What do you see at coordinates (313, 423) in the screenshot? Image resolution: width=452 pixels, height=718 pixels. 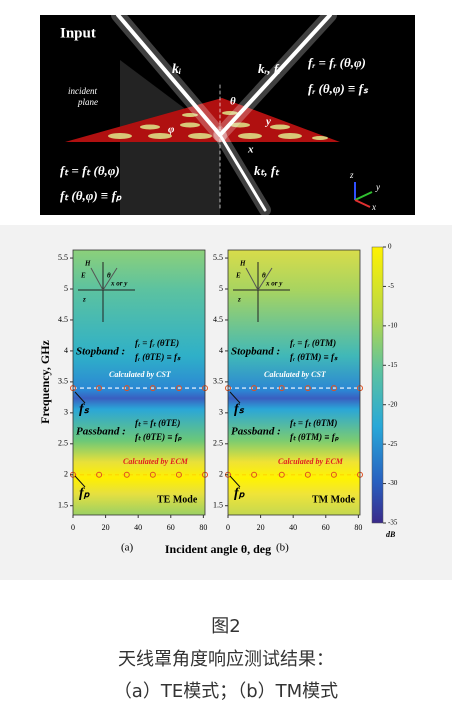 I see `passband-formula: fₜ = fₜ (θTM)` at bounding box center [313, 423].